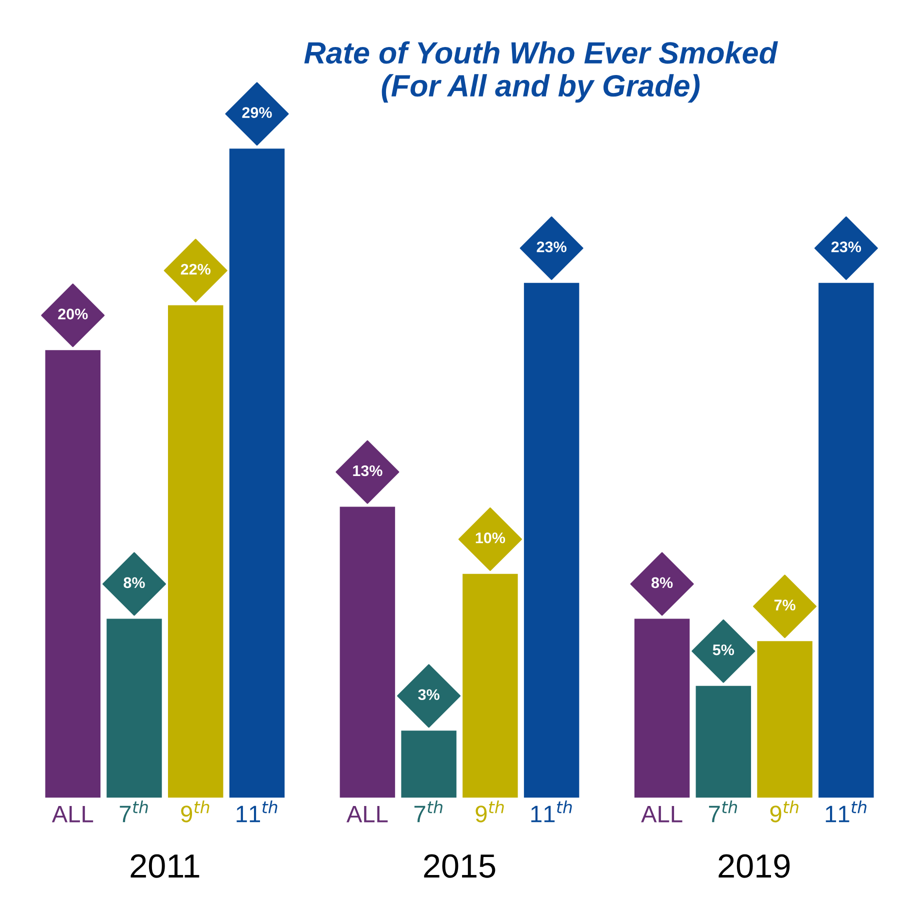  What do you see at coordinates (460, 866) in the screenshot?
I see `x-tick-label: 2015` at bounding box center [460, 866].